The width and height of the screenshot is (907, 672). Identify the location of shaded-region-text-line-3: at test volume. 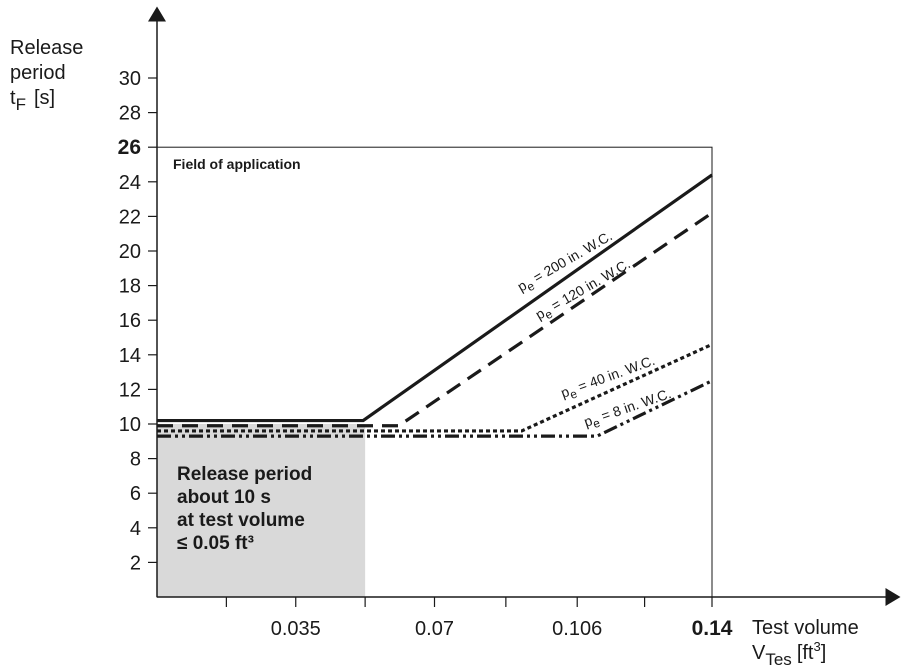
(241, 520).